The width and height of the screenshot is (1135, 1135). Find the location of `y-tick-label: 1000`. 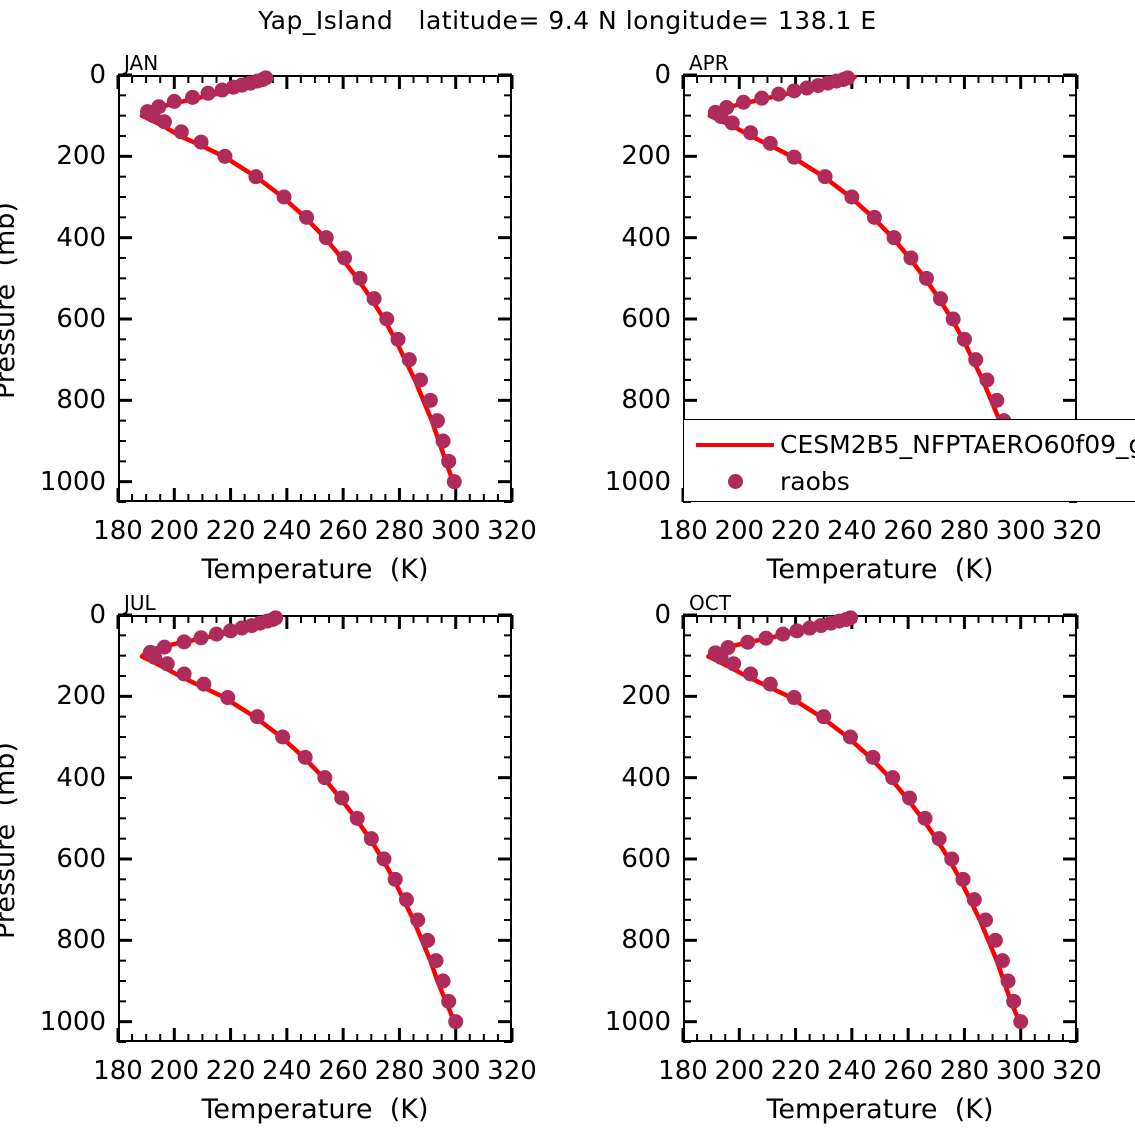

y-tick-label: 1000 is located at coordinates (72, 481).